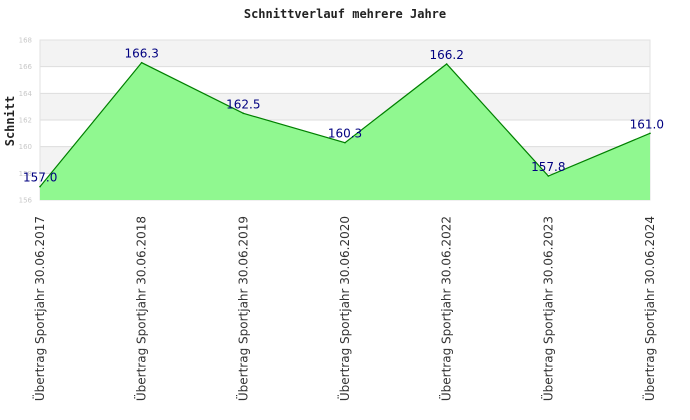 This screenshot has width=690, height=420. What do you see at coordinates (39, 308) in the screenshot?
I see `x-tick-label: Übertrag Sportjahr 30.06.2017` at bounding box center [39, 308].